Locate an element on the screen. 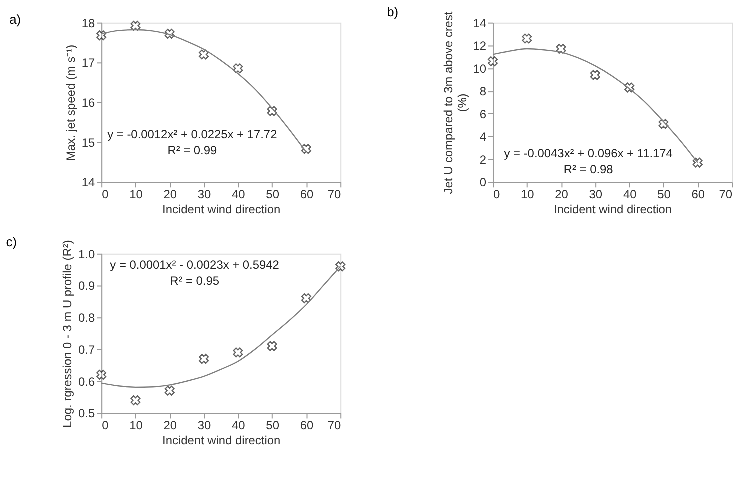  y-tick-label: 8 is located at coordinates (483, 91).